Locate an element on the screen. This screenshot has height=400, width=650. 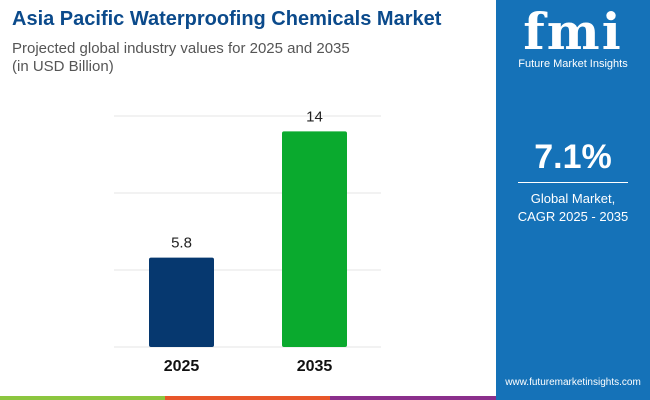
data-label: 5.8 is located at coordinates (181, 243).